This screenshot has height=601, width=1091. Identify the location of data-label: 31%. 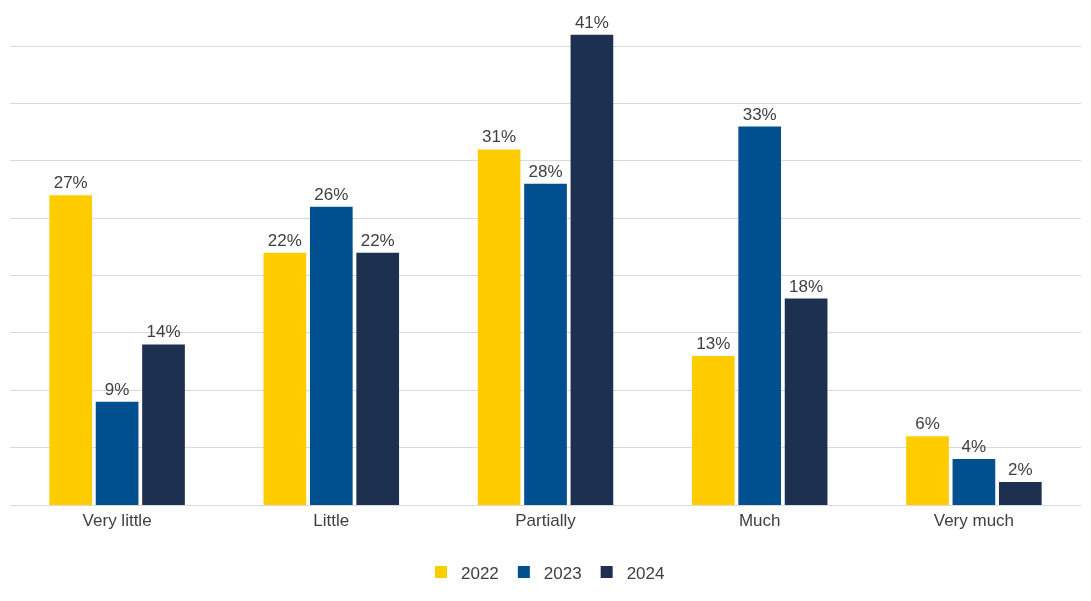
(499, 137).